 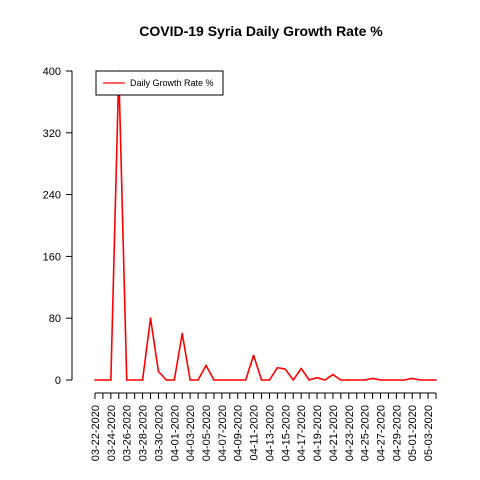 I want to click on x-tick-label: 04-15-2020, so click(x=286, y=433).